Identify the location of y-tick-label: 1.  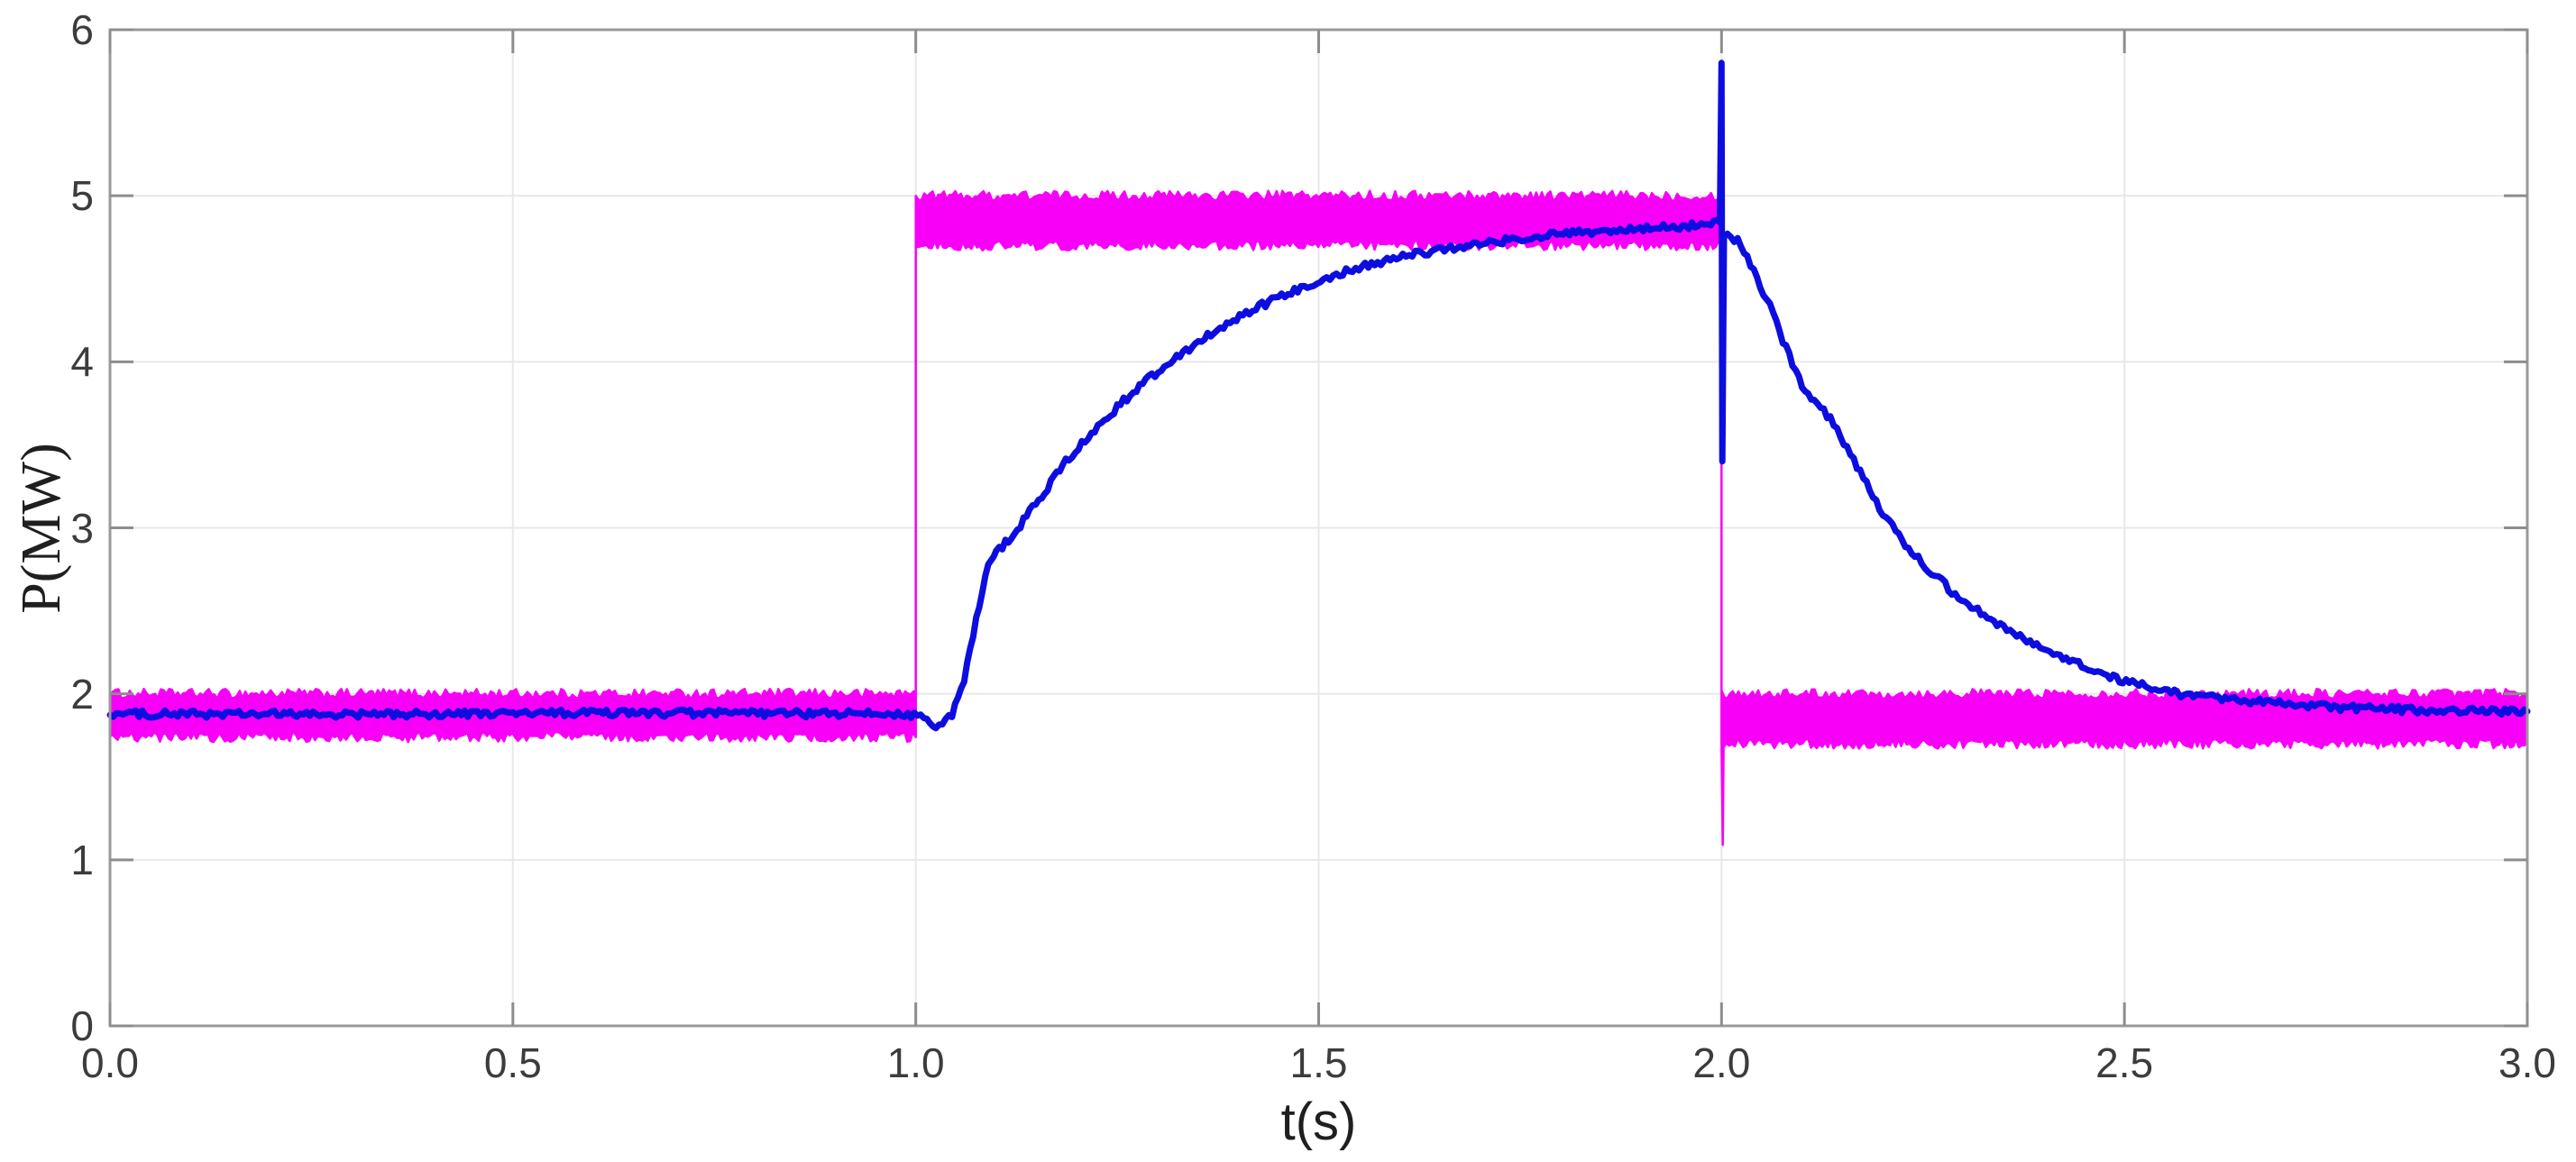
(82, 860).